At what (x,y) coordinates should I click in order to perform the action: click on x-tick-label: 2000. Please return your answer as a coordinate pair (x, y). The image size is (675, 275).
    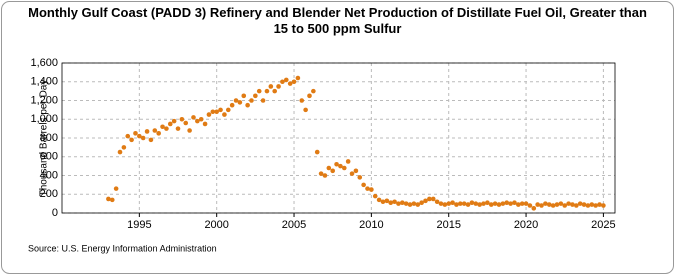
    Looking at the image, I should click on (216, 225).